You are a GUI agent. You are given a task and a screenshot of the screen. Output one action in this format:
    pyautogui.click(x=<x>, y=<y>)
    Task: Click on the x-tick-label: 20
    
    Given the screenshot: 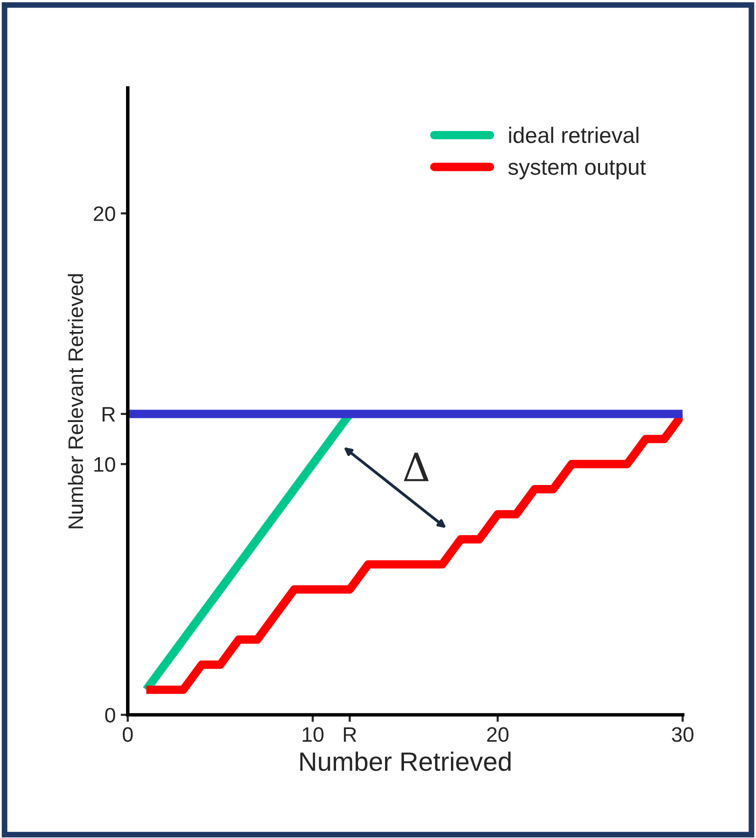 What is the action you would take?
    pyautogui.click(x=497, y=734)
    